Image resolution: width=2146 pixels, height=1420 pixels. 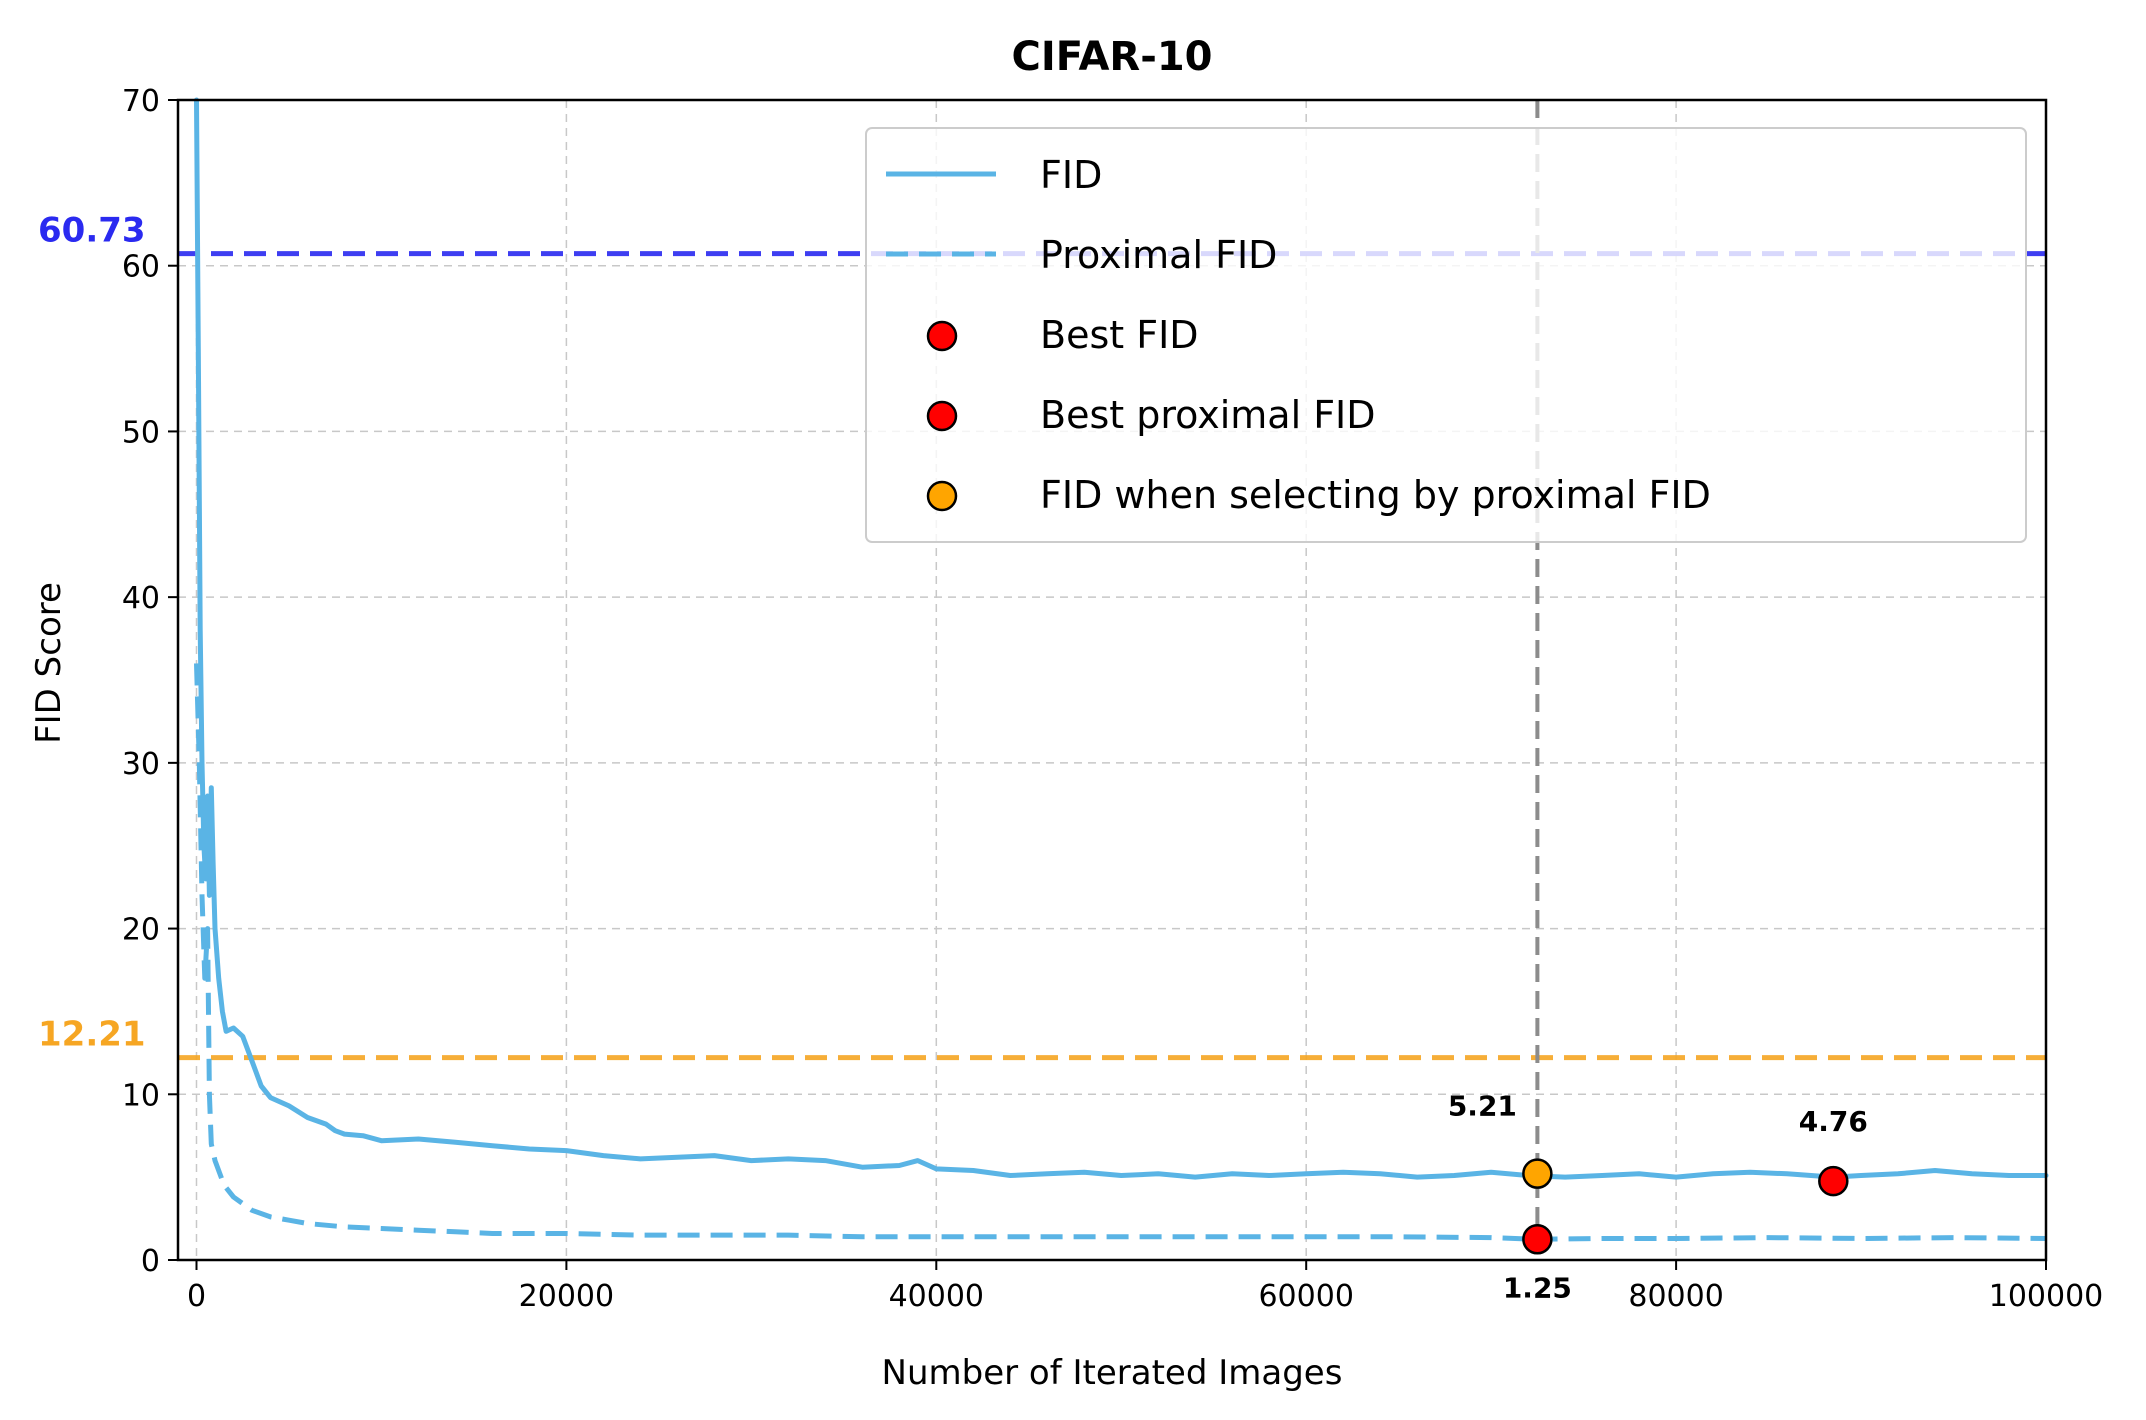 What do you see at coordinates (150, 1261) in the screenshot?
I see `y-tick-label: 0` at bounding box center [150, 1261].